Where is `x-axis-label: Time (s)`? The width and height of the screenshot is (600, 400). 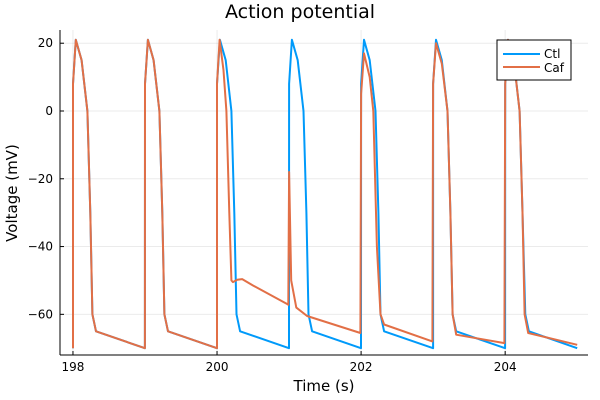 x-axis-label: Time (s) is located at coordinates (324, 386).